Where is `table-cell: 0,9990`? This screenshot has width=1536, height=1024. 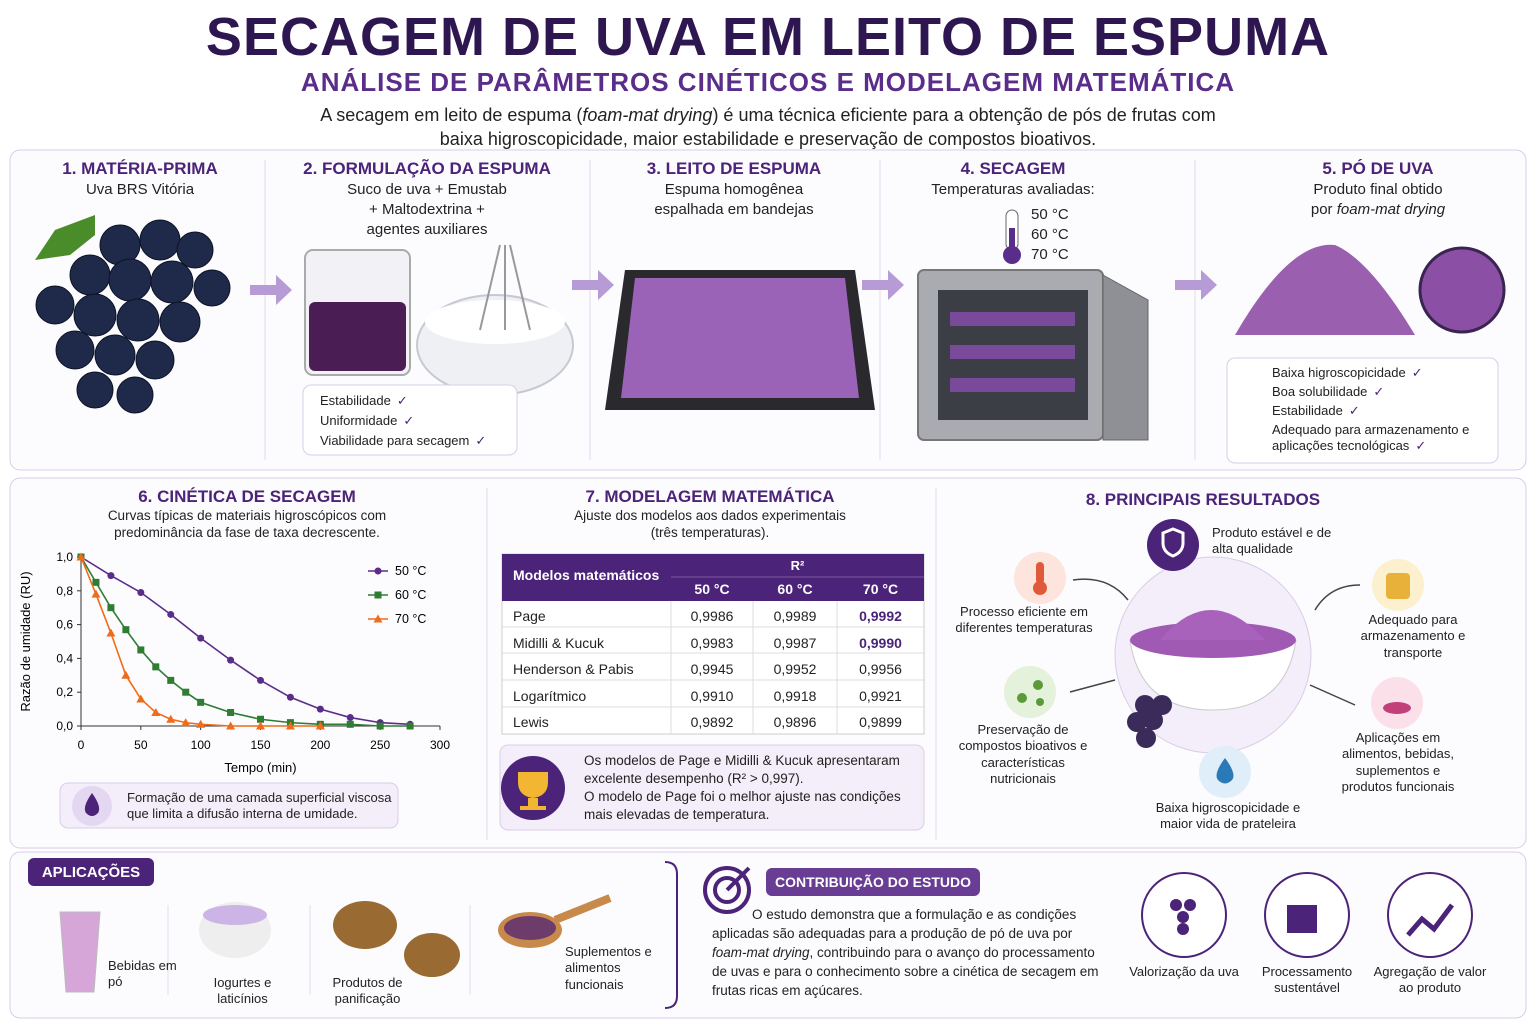 table-cell: 0,9990 is located at coordinates (880, 642).